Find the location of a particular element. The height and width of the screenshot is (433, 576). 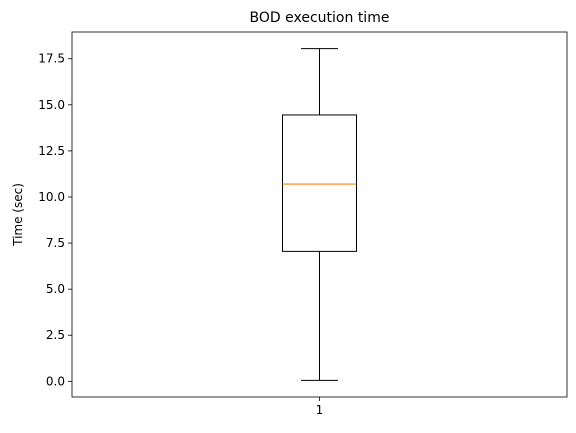

y-tick-label: 2.5 is located at coordinates (55, 335).